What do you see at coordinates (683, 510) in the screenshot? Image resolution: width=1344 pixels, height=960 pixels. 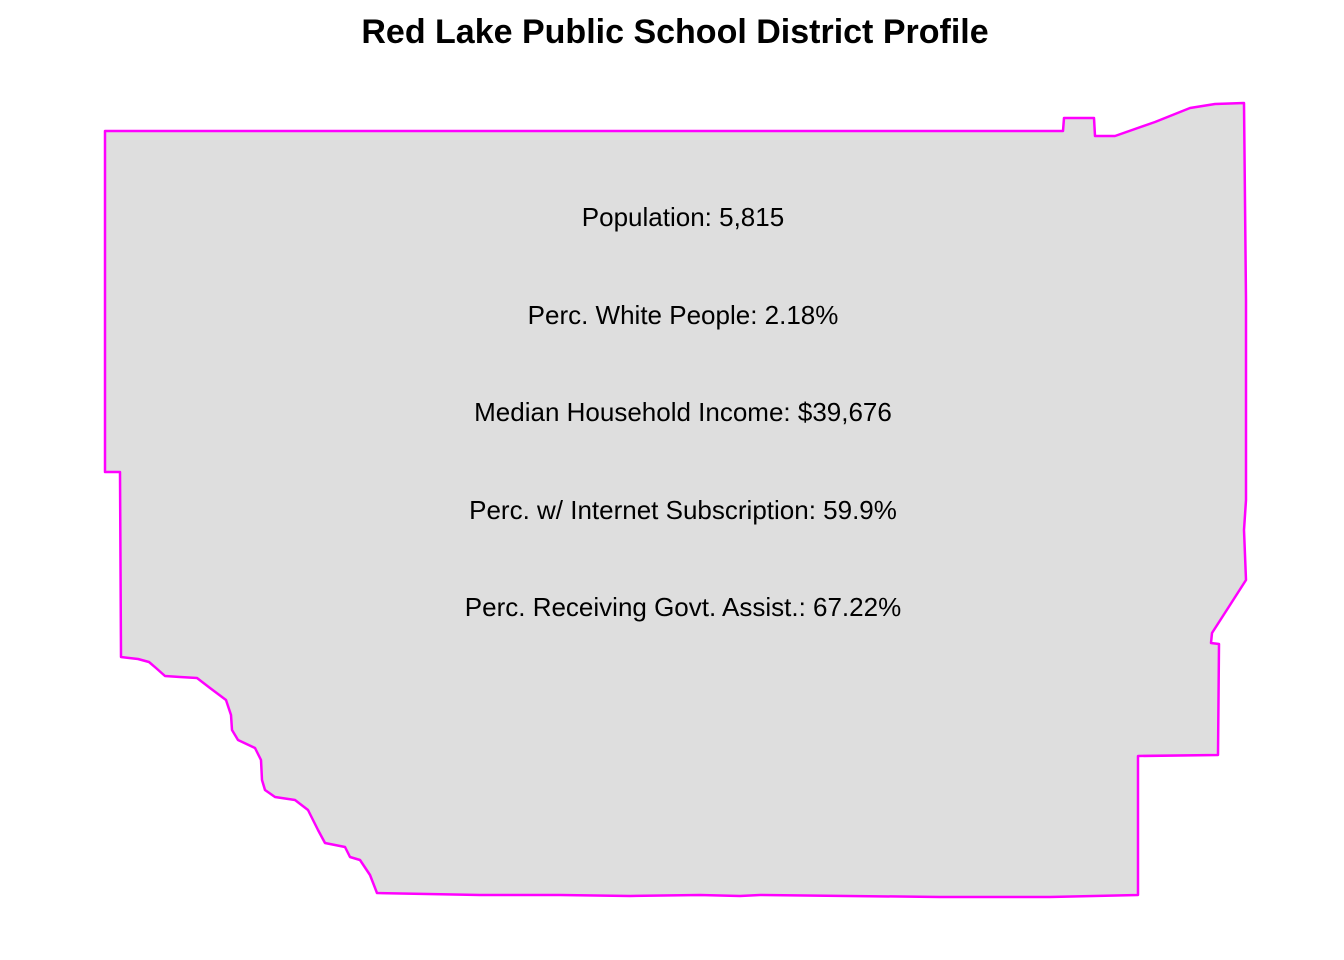 I see `stat-internet: Perc. w/ Internet Subscription: 59.9%` at bounding box center [683, 510].